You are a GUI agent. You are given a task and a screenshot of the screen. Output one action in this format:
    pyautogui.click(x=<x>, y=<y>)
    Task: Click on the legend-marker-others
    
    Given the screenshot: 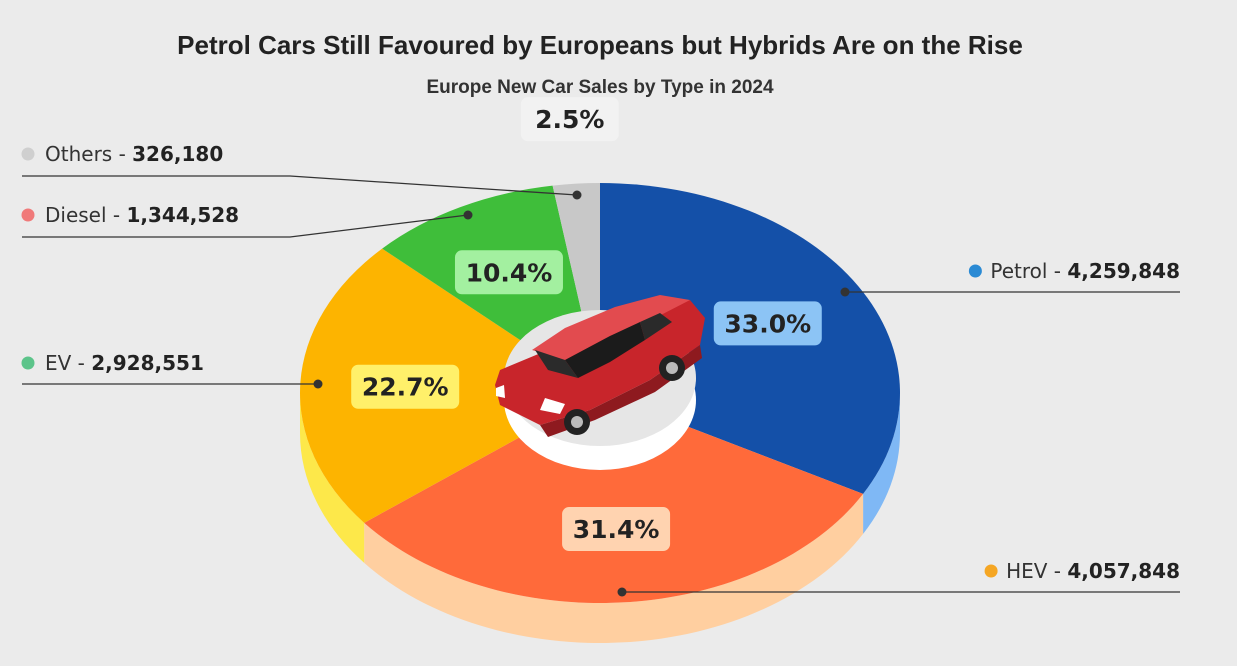 What is the action you would take?
    pyautogui.click(x=28, y=154)
    